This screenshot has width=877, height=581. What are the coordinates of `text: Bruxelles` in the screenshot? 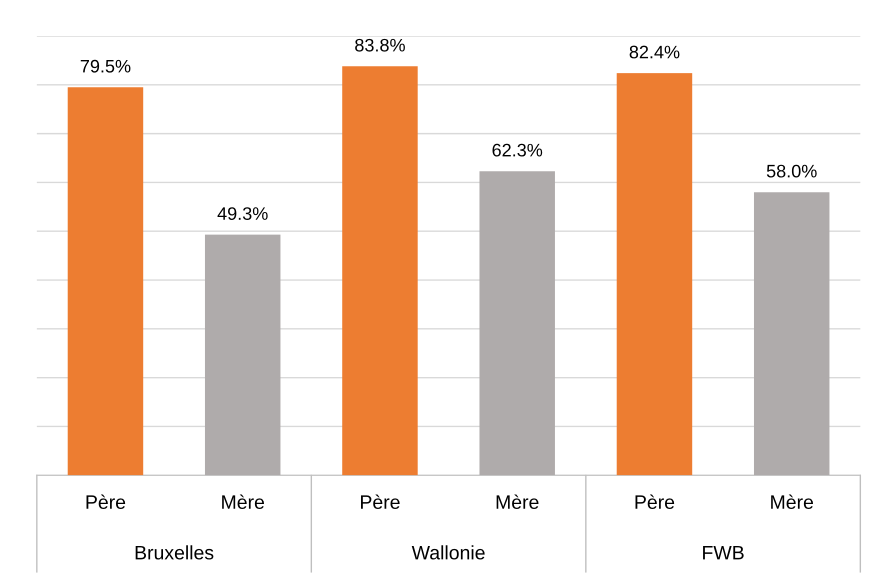 It's located at (175, 552).